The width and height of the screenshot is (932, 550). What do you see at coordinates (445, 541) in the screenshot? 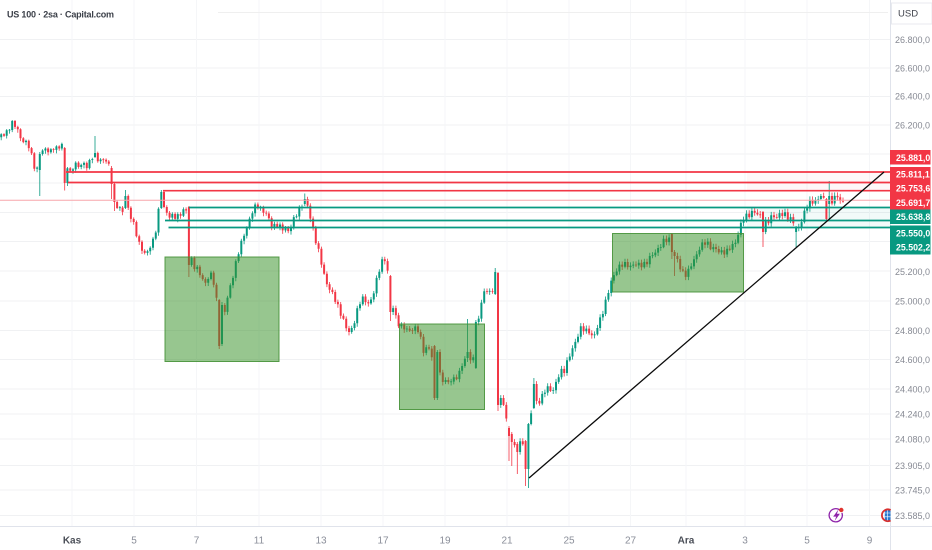
I see `svg-text: 19` at bounding box center [445, 541].